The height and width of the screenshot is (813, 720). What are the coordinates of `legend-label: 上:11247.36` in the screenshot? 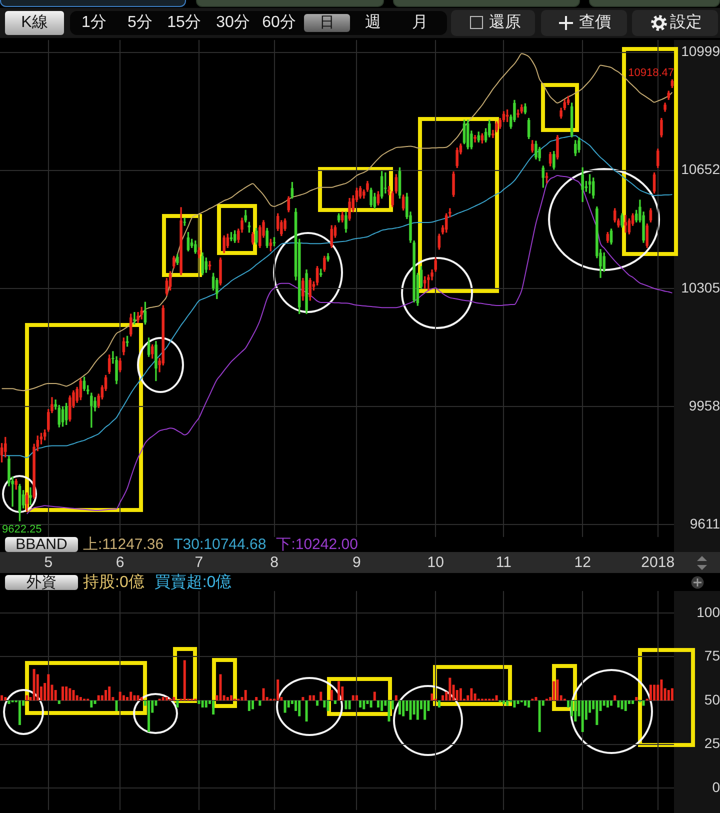 It's located at (123, 544).